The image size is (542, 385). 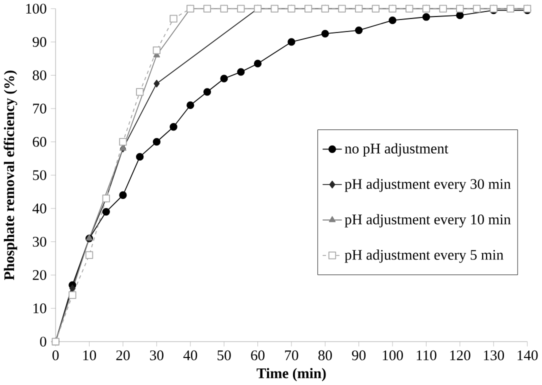 What do you see at coordinates (424, 256) in the screenshot?
I see `legend-label: pH adjustment every 5 min` at bounding box center [424, 256].